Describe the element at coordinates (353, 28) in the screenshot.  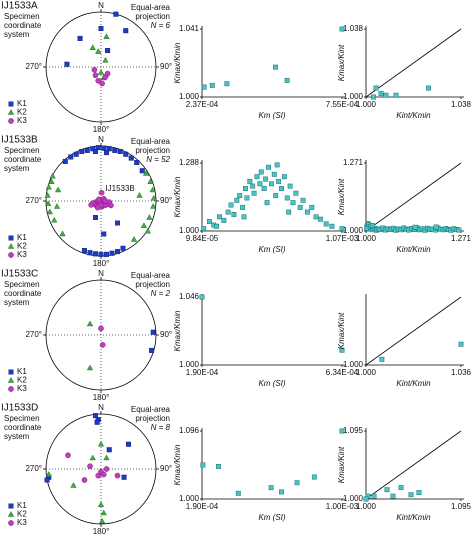
I see `y-tick-label: 1.038` at that location.